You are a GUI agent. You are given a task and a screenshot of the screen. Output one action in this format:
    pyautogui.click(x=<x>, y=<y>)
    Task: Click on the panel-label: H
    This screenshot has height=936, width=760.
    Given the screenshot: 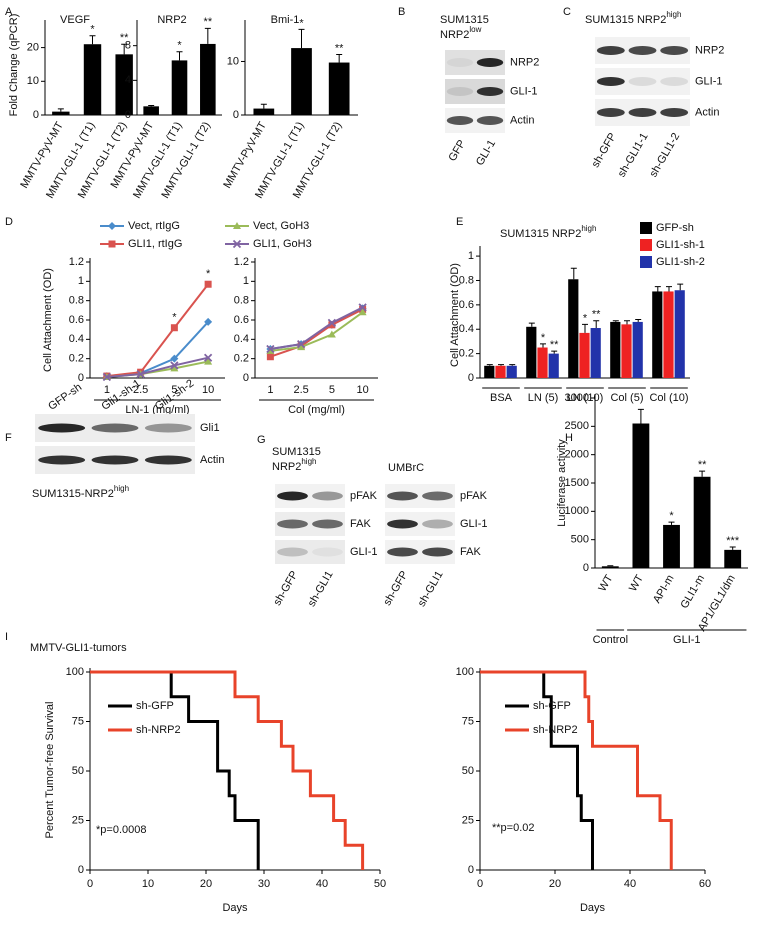 What is the action you would take?
    pyautogui.click(x=569, y=438)
    